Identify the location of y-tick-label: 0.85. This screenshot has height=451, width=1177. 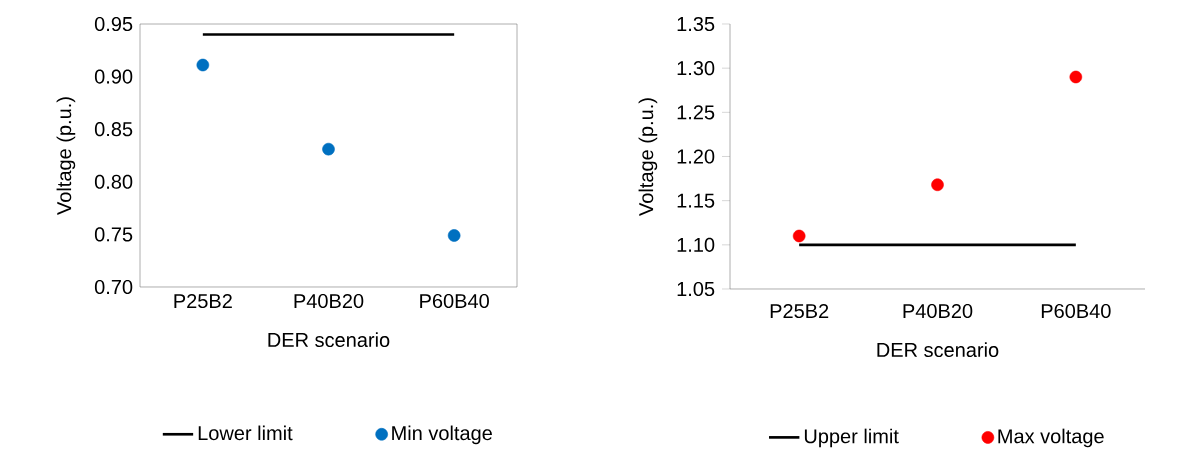
(113, 129).